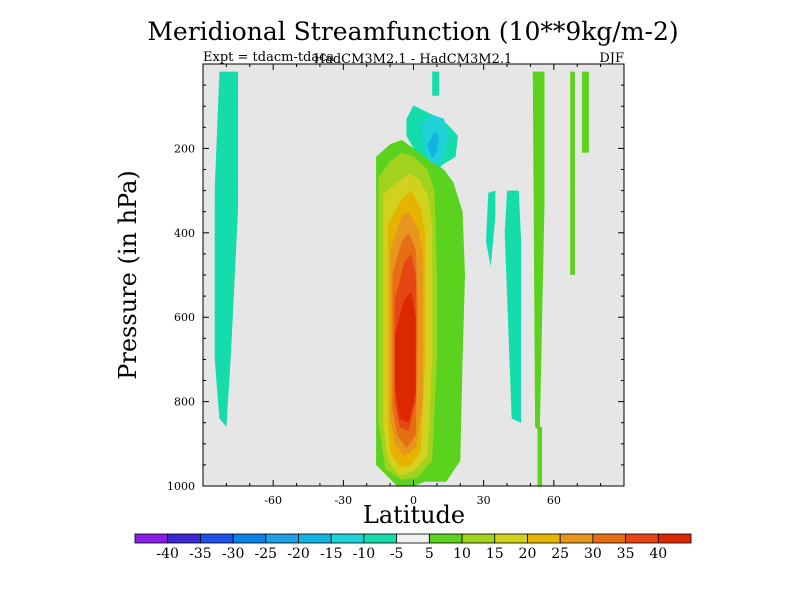 The height and width of the screenshot is (600, 800). I want to click on y-tick-label: 200, so click(184, 148).